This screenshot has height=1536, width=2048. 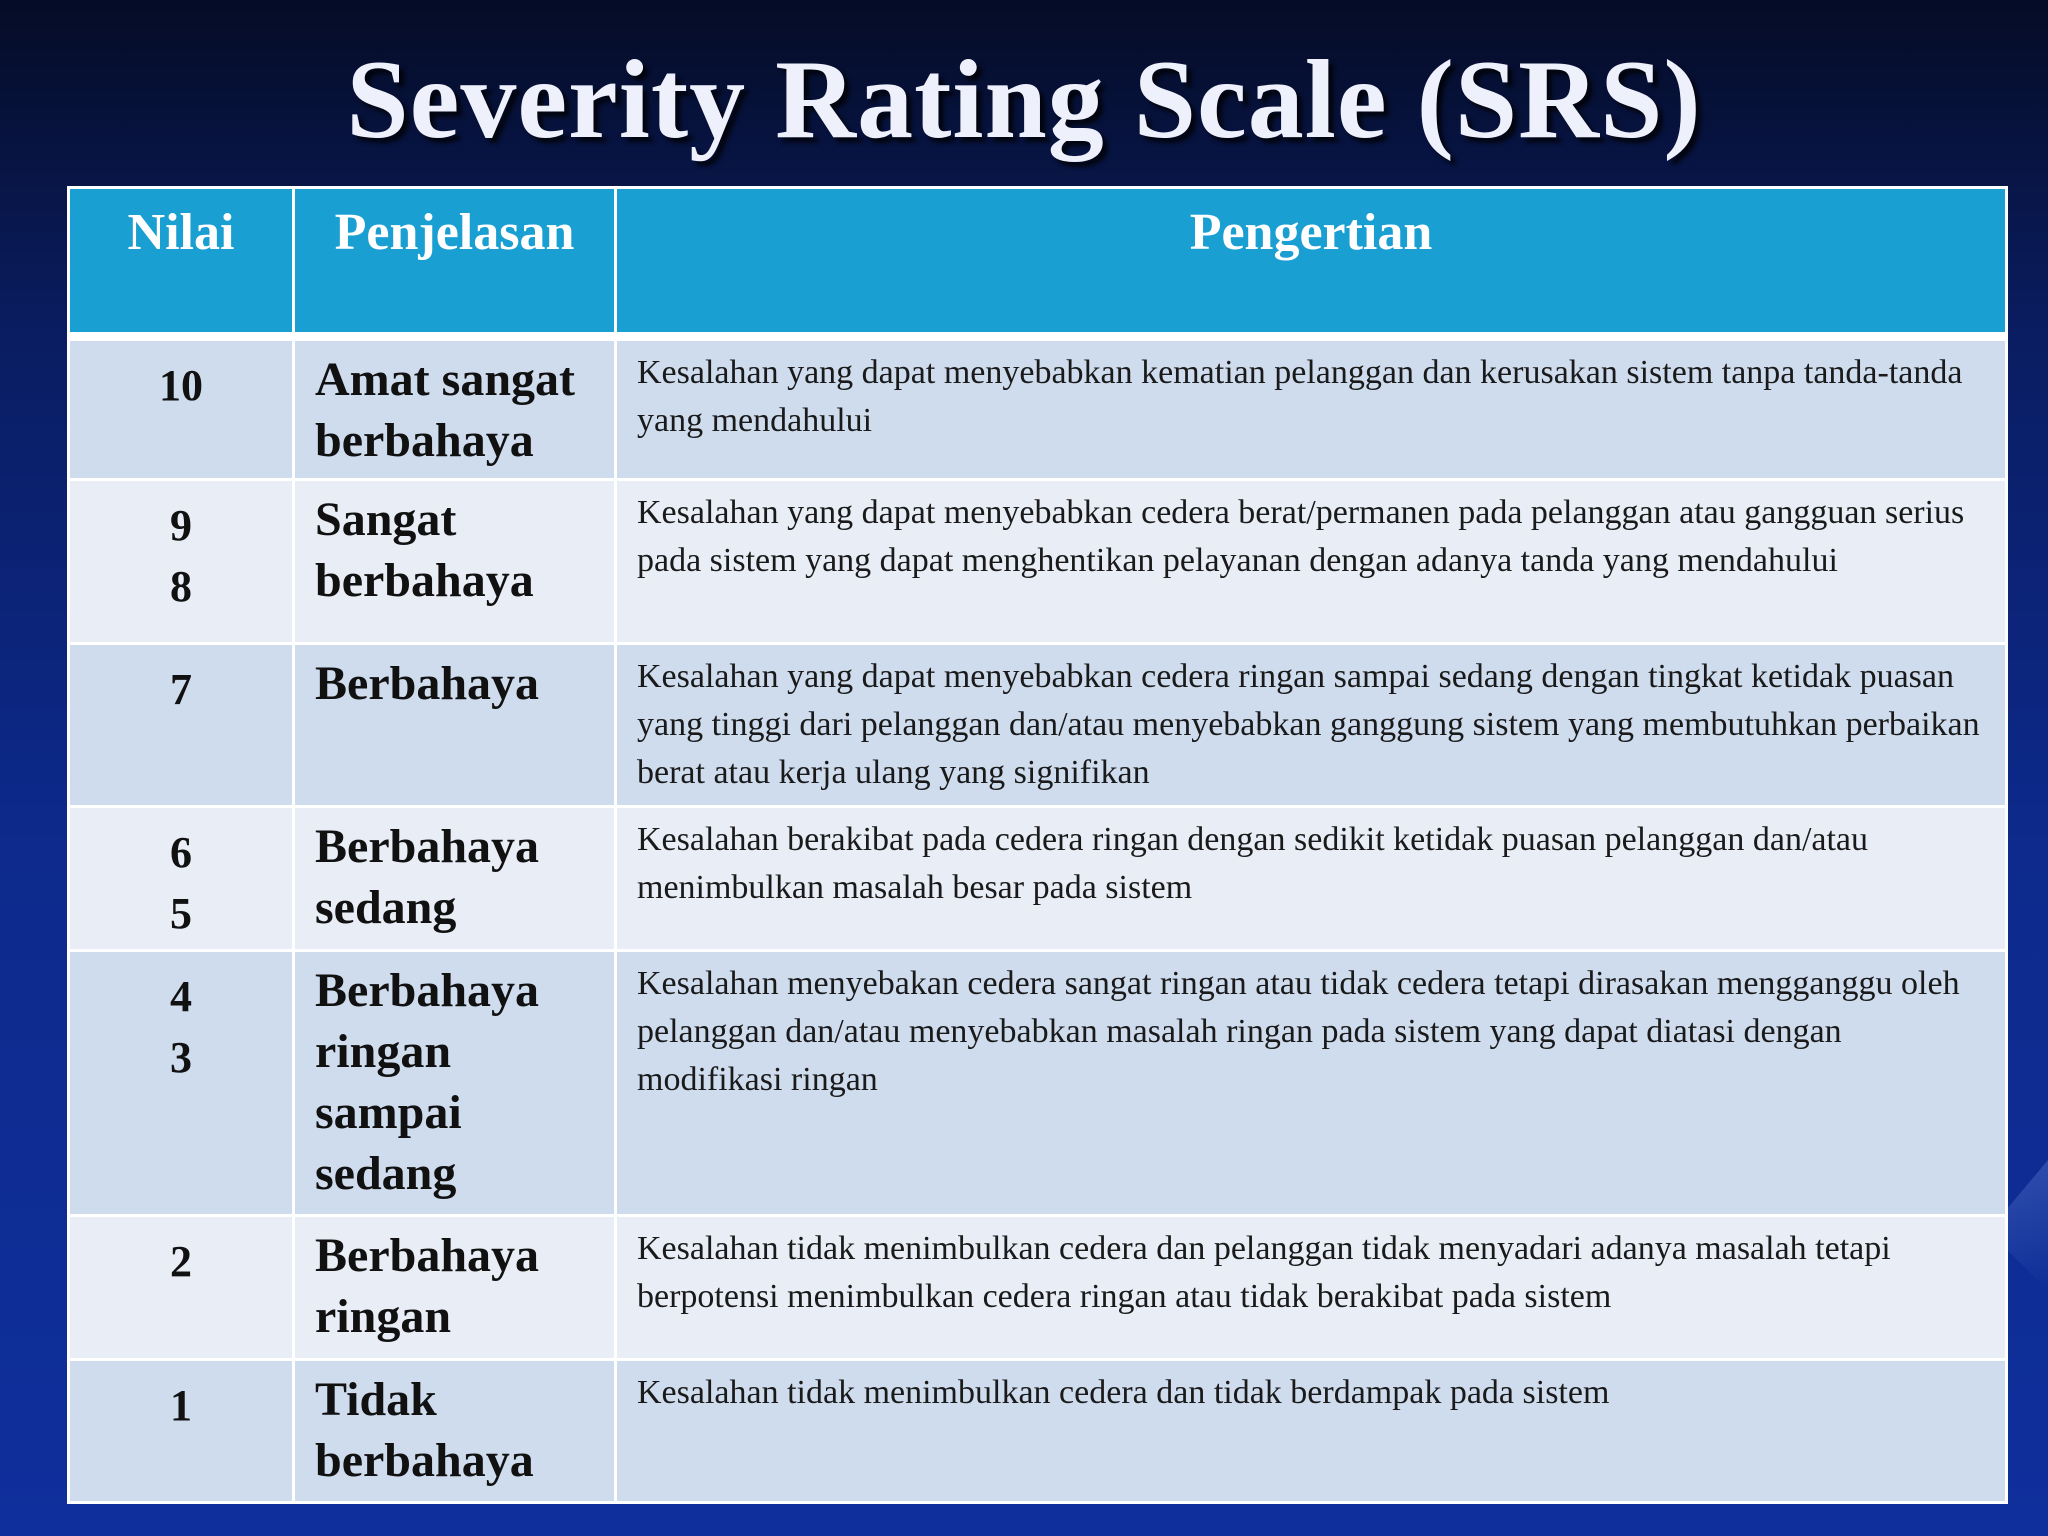 I want to click on nilai-value: 2, so click(x=181, y=1261).